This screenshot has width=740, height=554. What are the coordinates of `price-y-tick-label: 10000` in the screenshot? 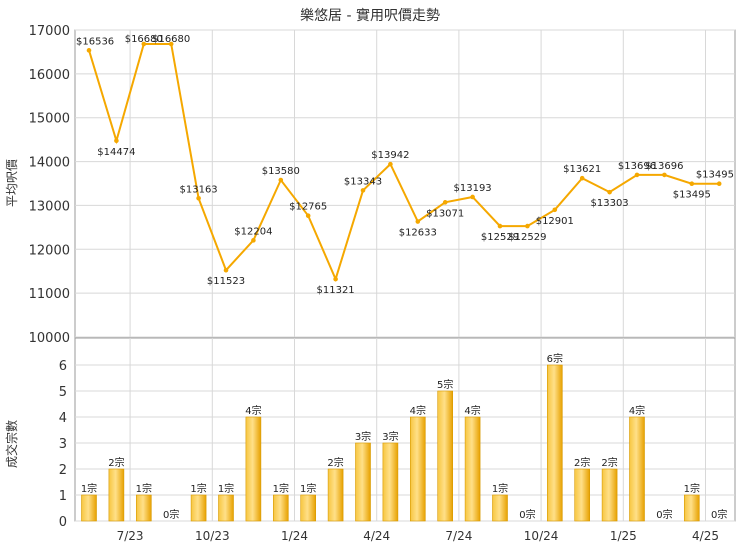 It's located at (49, 338).